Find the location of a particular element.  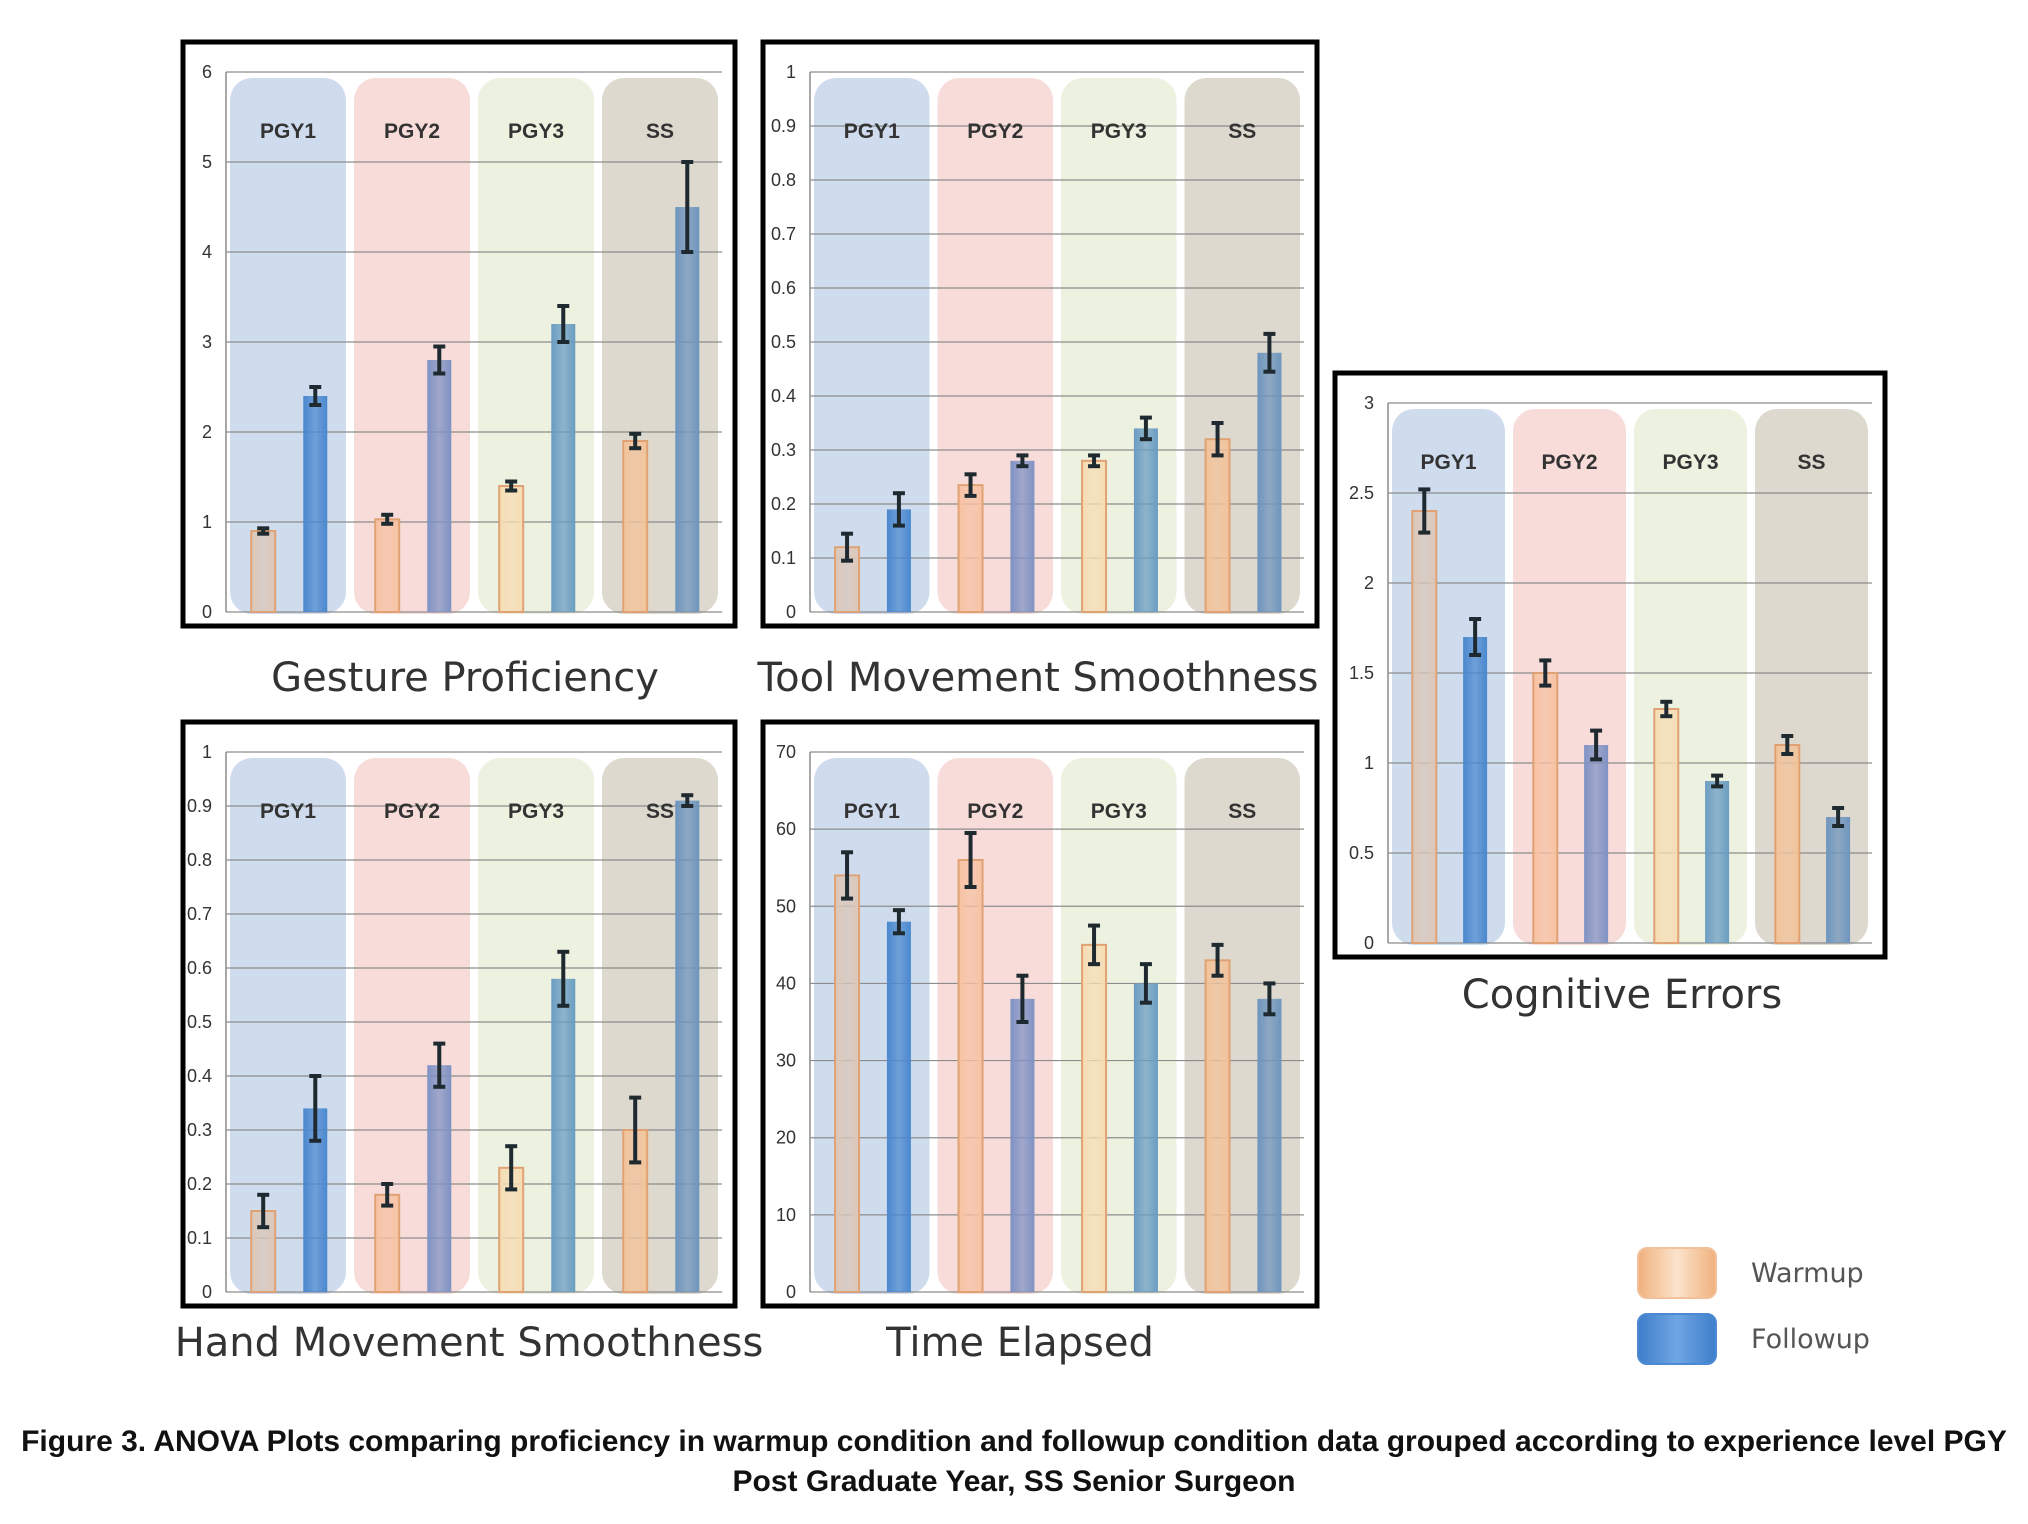

chart-title-gesture-proficiency: Gesture Proficiency is located at coordinates (465, 678).